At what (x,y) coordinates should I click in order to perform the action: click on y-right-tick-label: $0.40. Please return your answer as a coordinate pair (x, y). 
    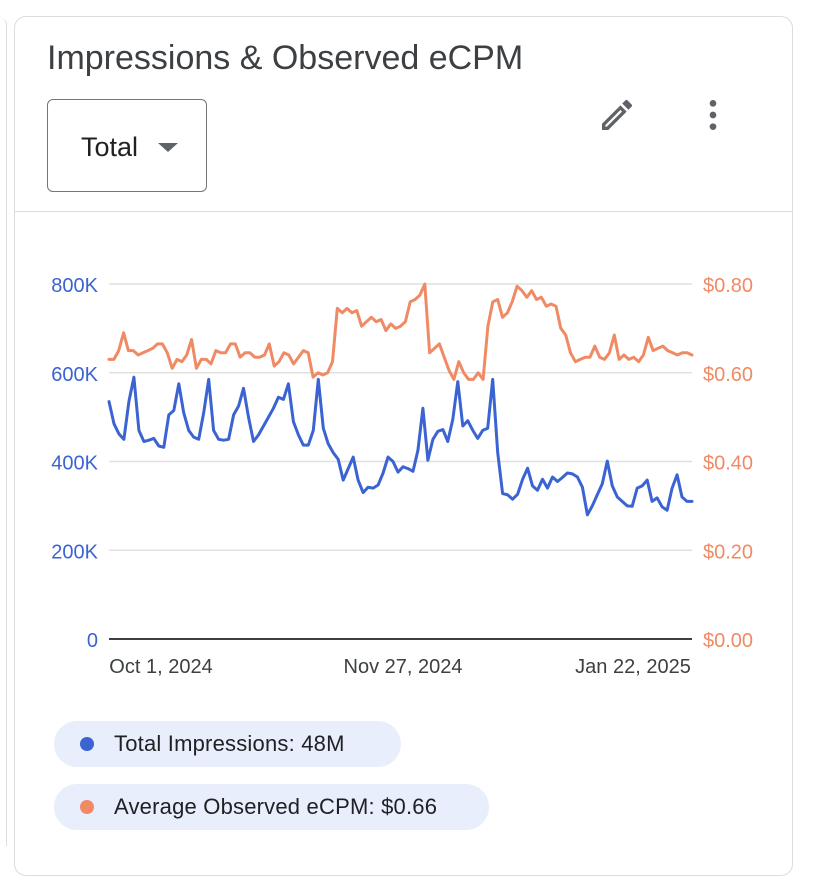
    Looking at the image, I should click on (728, 464).